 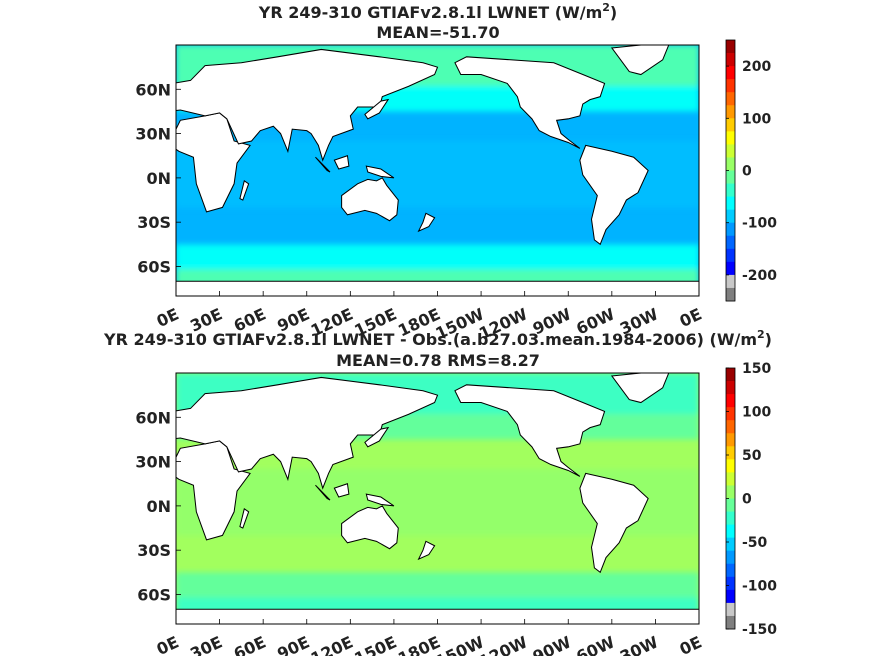 I want to click on bottom-y-axis: 60N 30N 0N 30S 60S, so click(x=158, y=506).